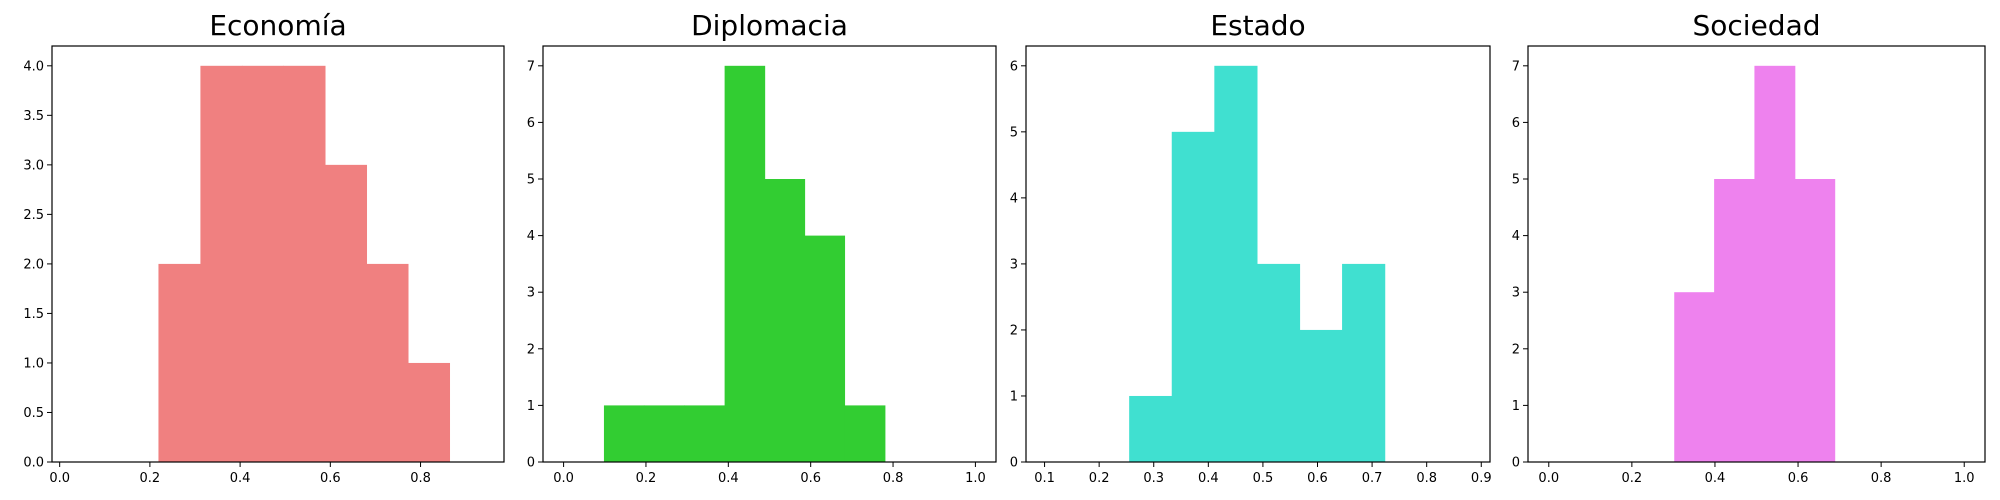  Describe the element at coordinates (277, 25) in the screenshot. I see `chart-title: Economía` at that location.